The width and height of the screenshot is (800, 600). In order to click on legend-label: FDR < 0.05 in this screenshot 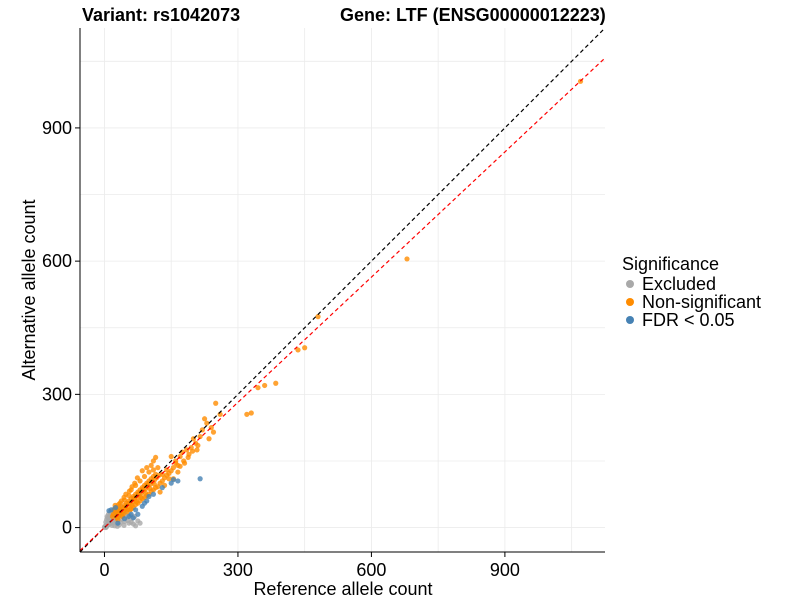, I will do `click(688, 320)`.